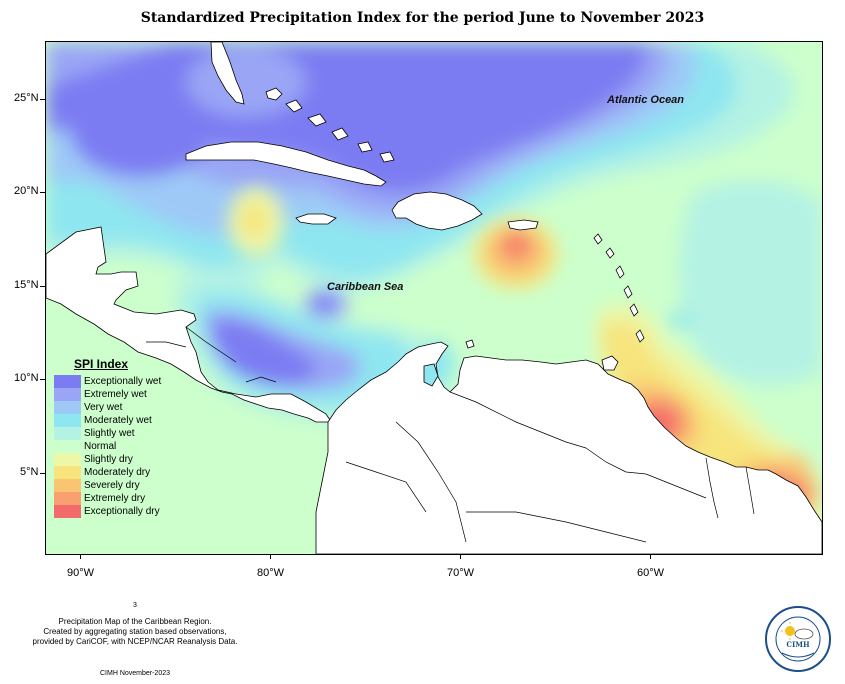 This screenshot has width=845, height=684. Describe the element at coordinates (135, 605) in the screenshot. I see `page-number: 3` at that location.